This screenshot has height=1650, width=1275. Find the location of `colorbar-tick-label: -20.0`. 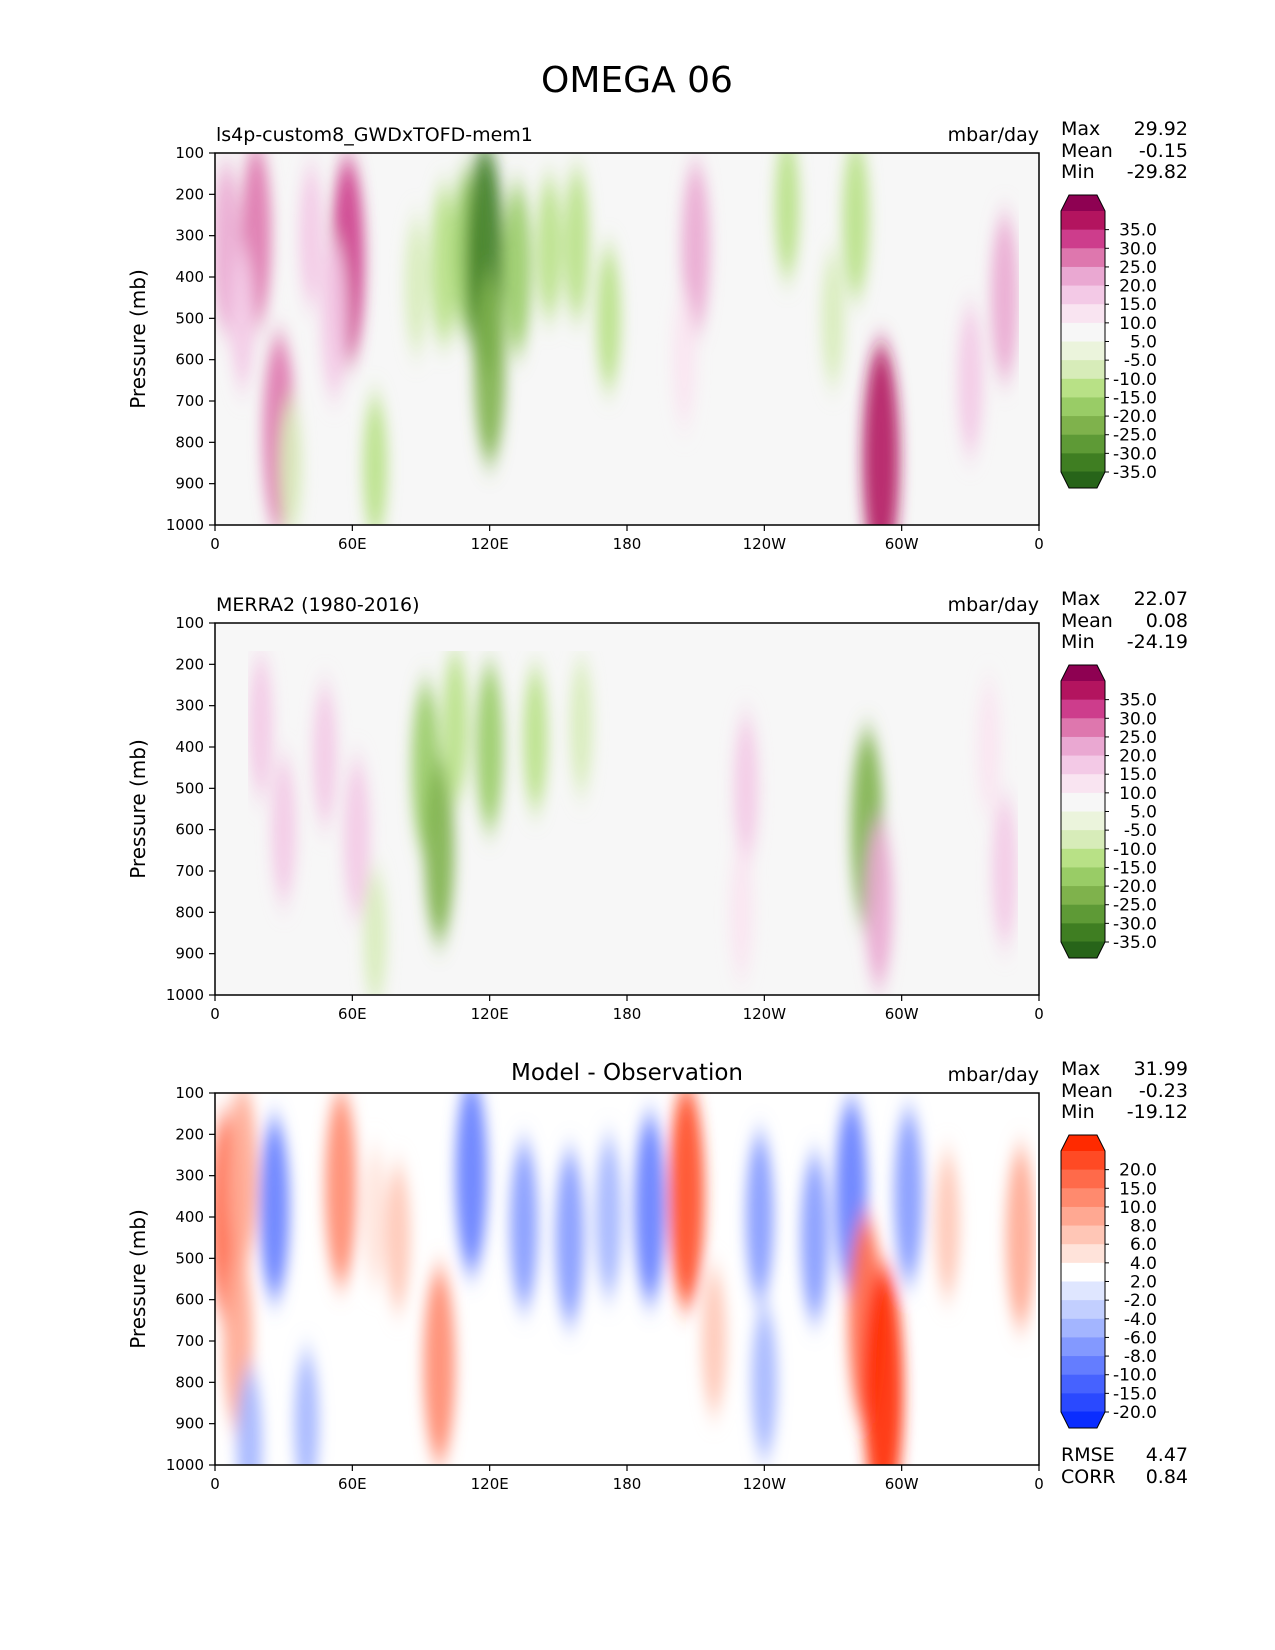

colorbar-tick-label: -20.0 is located at coordinates (1135, 417).